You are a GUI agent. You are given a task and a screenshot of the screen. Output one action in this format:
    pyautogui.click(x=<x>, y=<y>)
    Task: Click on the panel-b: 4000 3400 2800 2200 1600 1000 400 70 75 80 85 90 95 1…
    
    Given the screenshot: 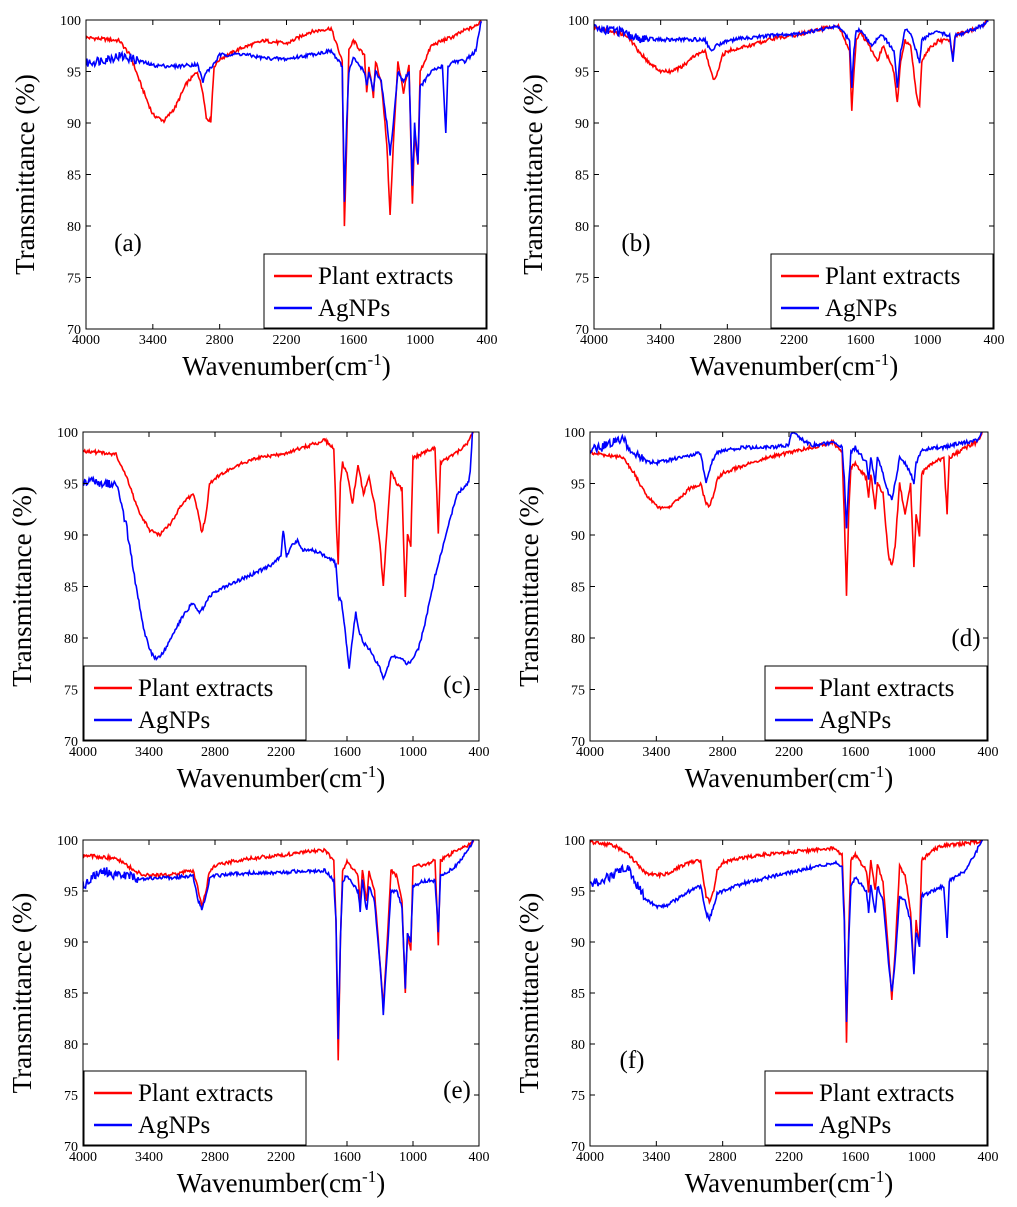 What is the action you would take?
    pyautogui.click(x=761, y=197)
    